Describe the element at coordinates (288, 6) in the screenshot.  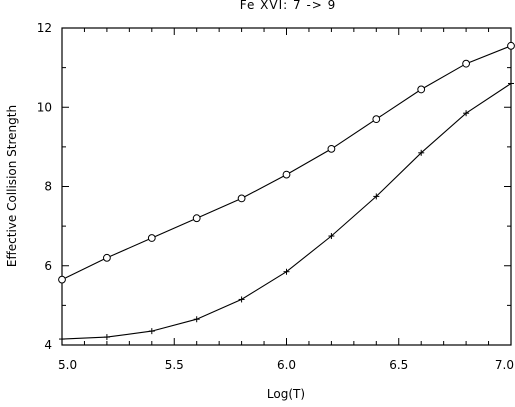
I see `chart-title: Fe XVI: 7 -> 9` at that location.